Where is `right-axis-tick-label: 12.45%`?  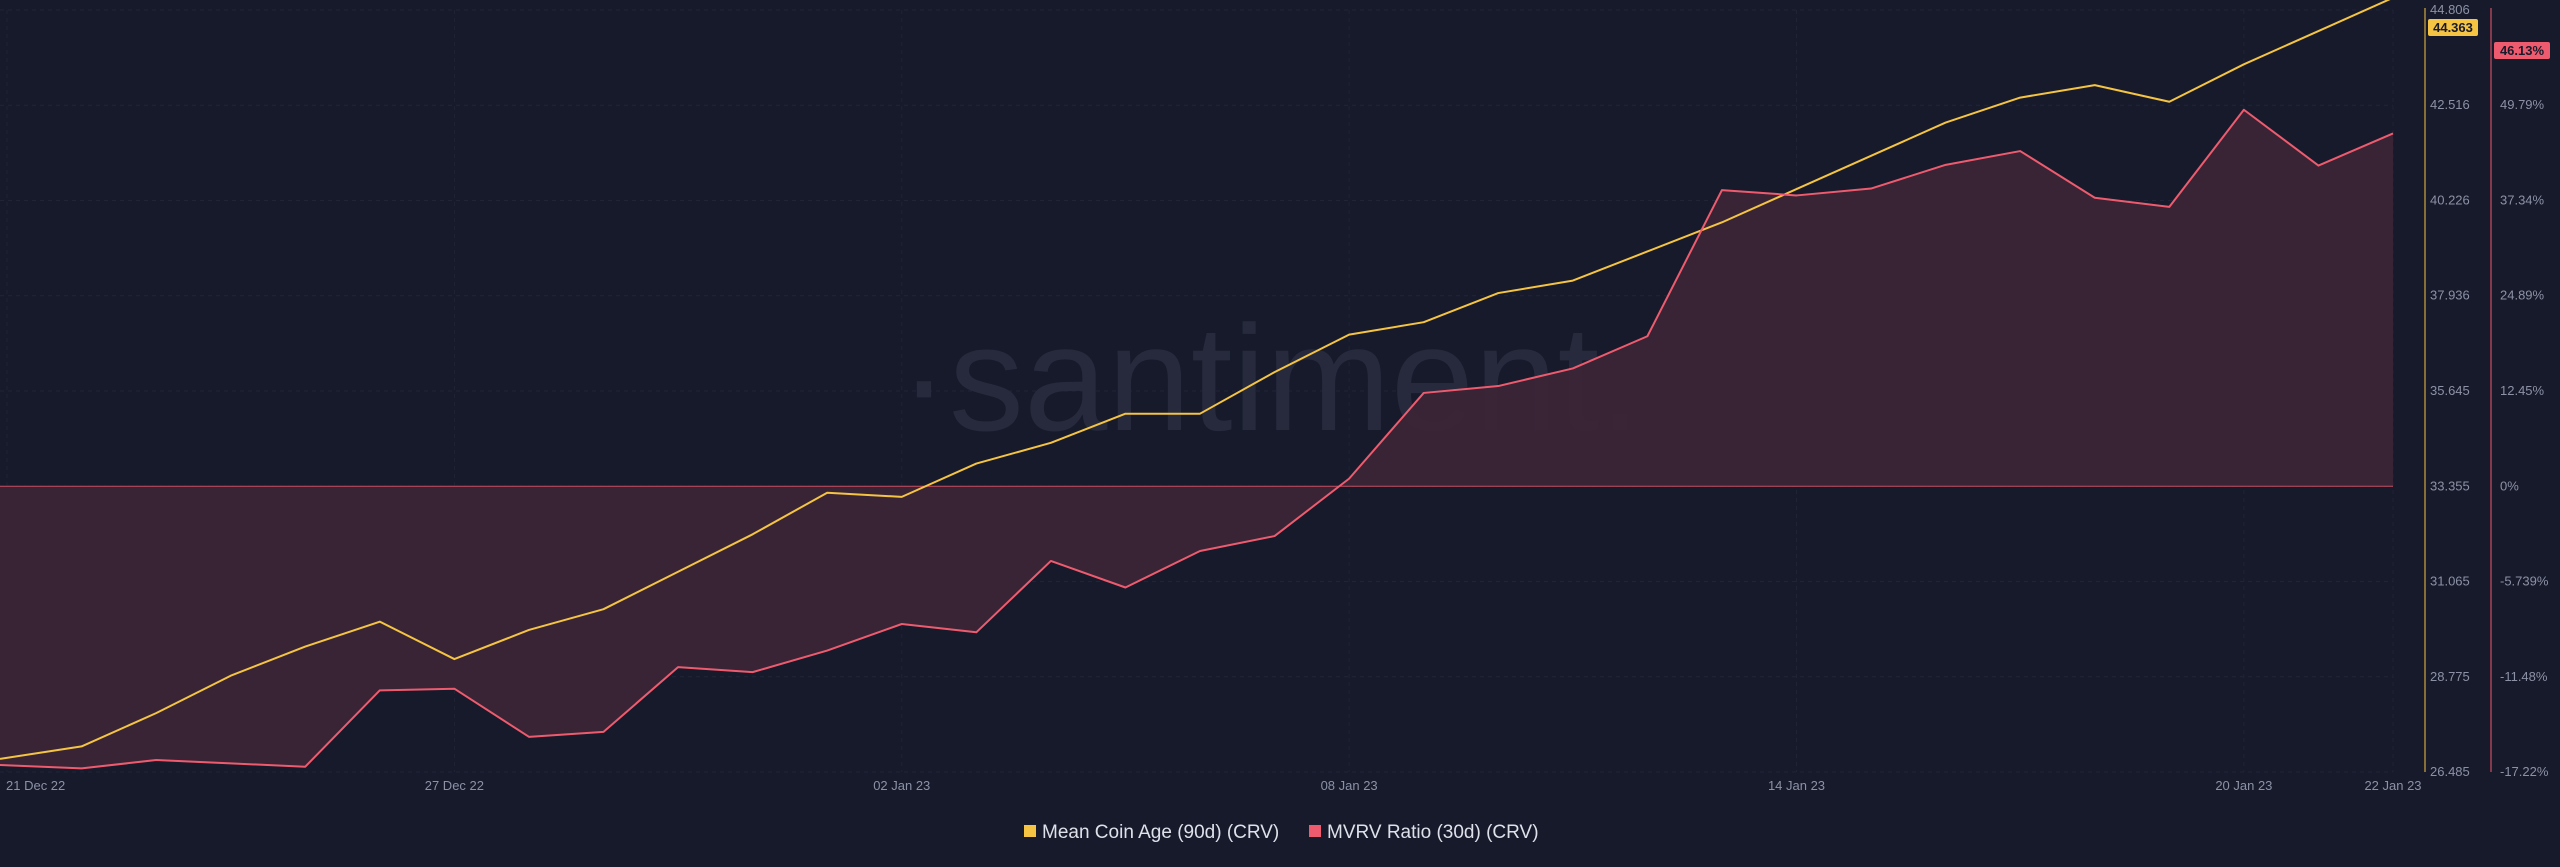
right-axis-tick-label: 12.45% is located at coordinates (2522, 390).